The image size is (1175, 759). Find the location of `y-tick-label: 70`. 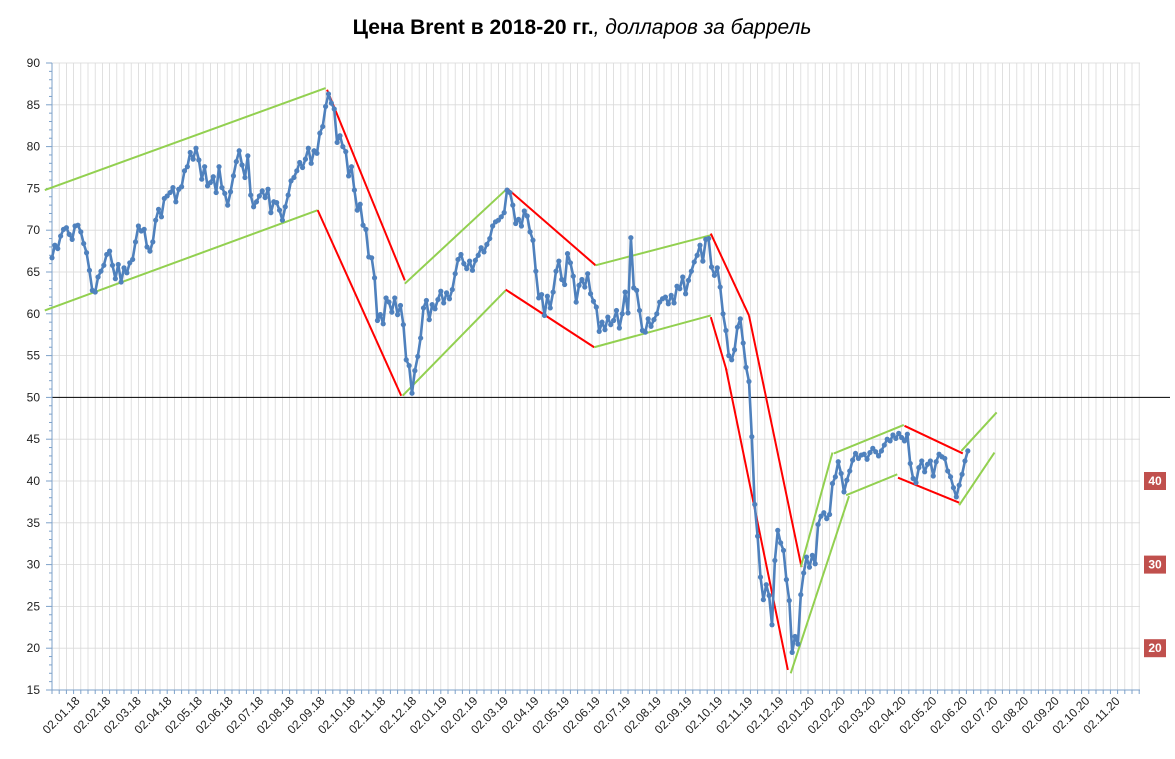

y-tick-label: 70 is located at coordinates (34, 230).